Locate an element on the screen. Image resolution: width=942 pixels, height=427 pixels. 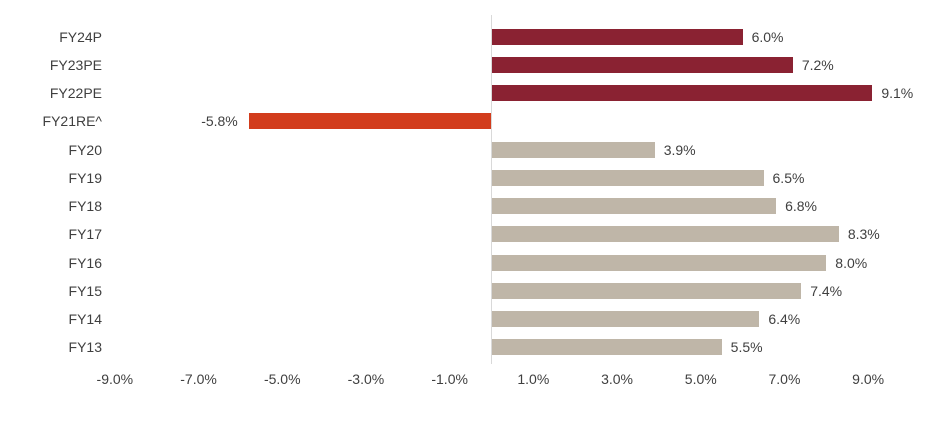
category-label: FY18 is located at coordinates (85, 206).